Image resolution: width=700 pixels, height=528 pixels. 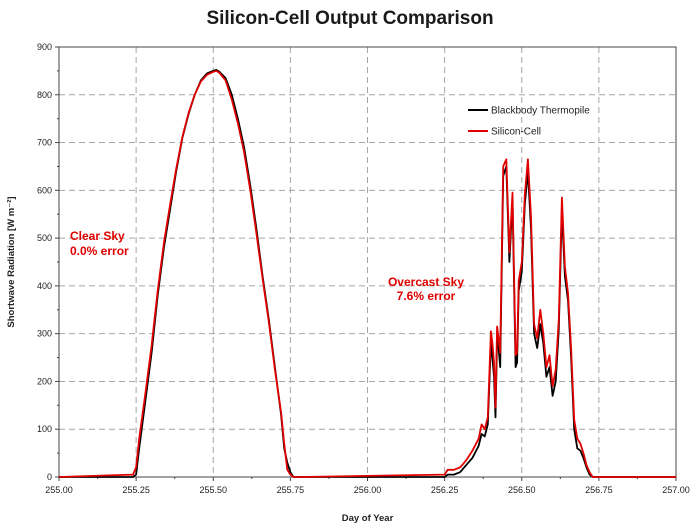 What do you see at coordinates (445, 490) in the screenshot?
I see `x-tick-label: 256.25` at bounding box center [445, 490].